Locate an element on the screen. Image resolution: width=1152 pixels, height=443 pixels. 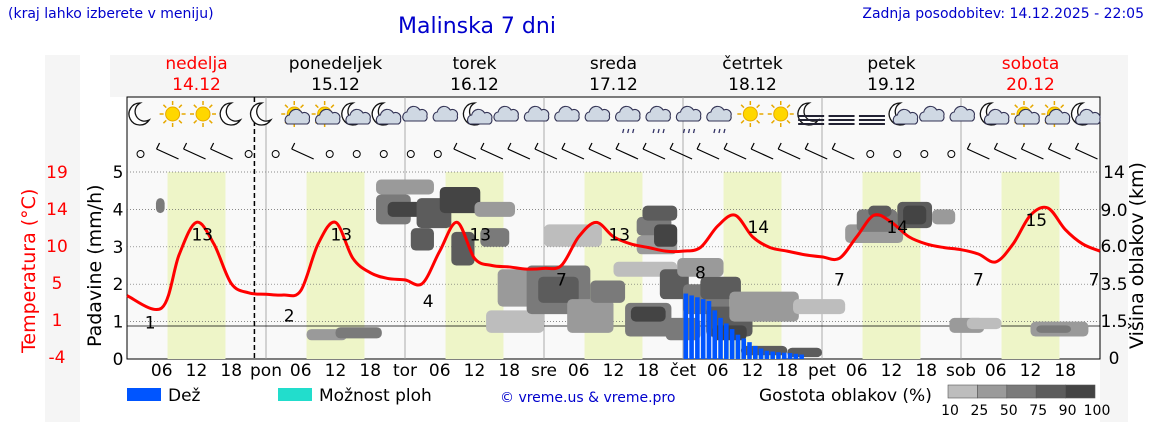
cloud-tick-label: 14 is located at coordinates (1114, 173).